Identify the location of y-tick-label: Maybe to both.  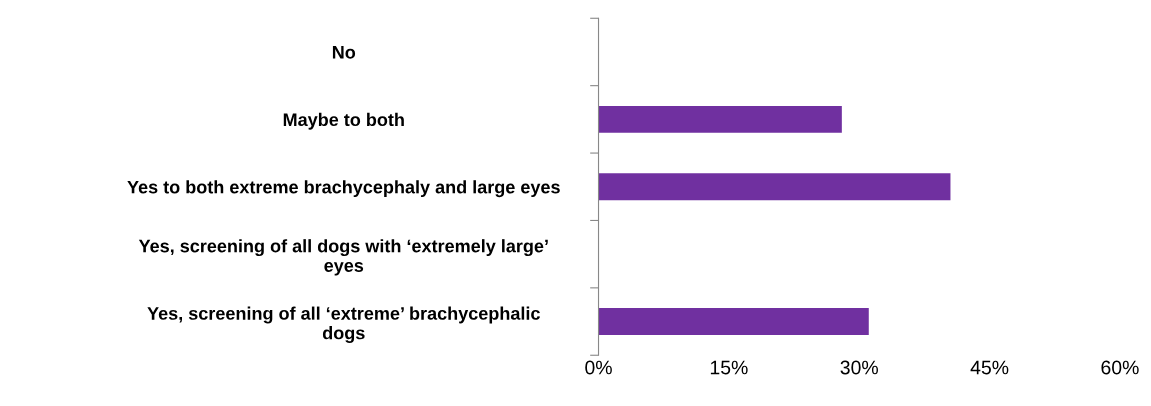
(343, 121).